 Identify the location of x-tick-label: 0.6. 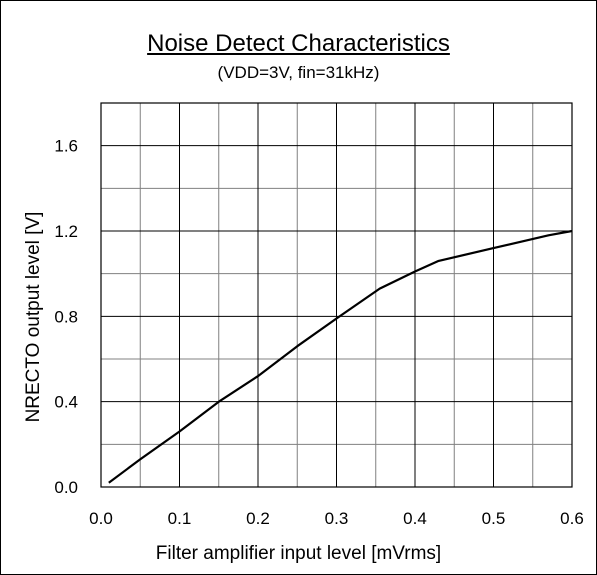
(572, 518).